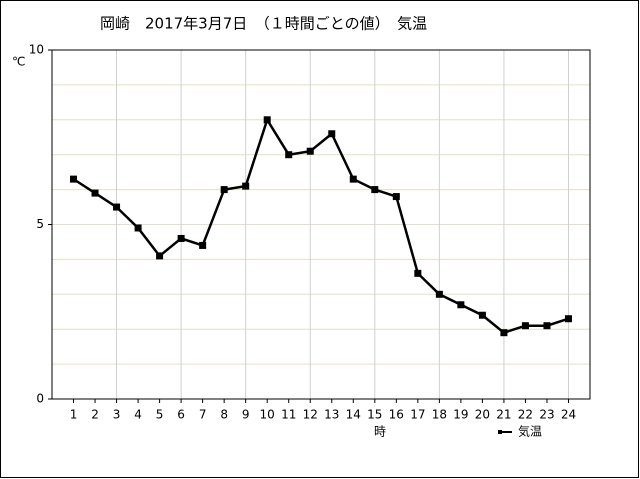  I want to click on x-tick-label: 7, so click(203, 415).